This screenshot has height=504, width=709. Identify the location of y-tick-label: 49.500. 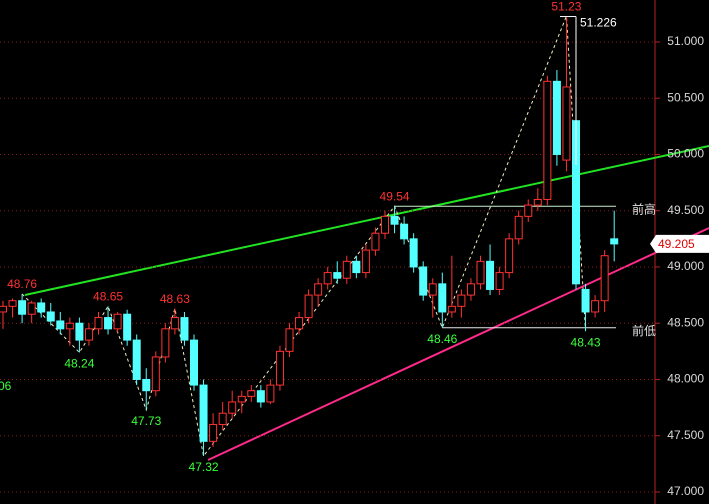
(685, 210).